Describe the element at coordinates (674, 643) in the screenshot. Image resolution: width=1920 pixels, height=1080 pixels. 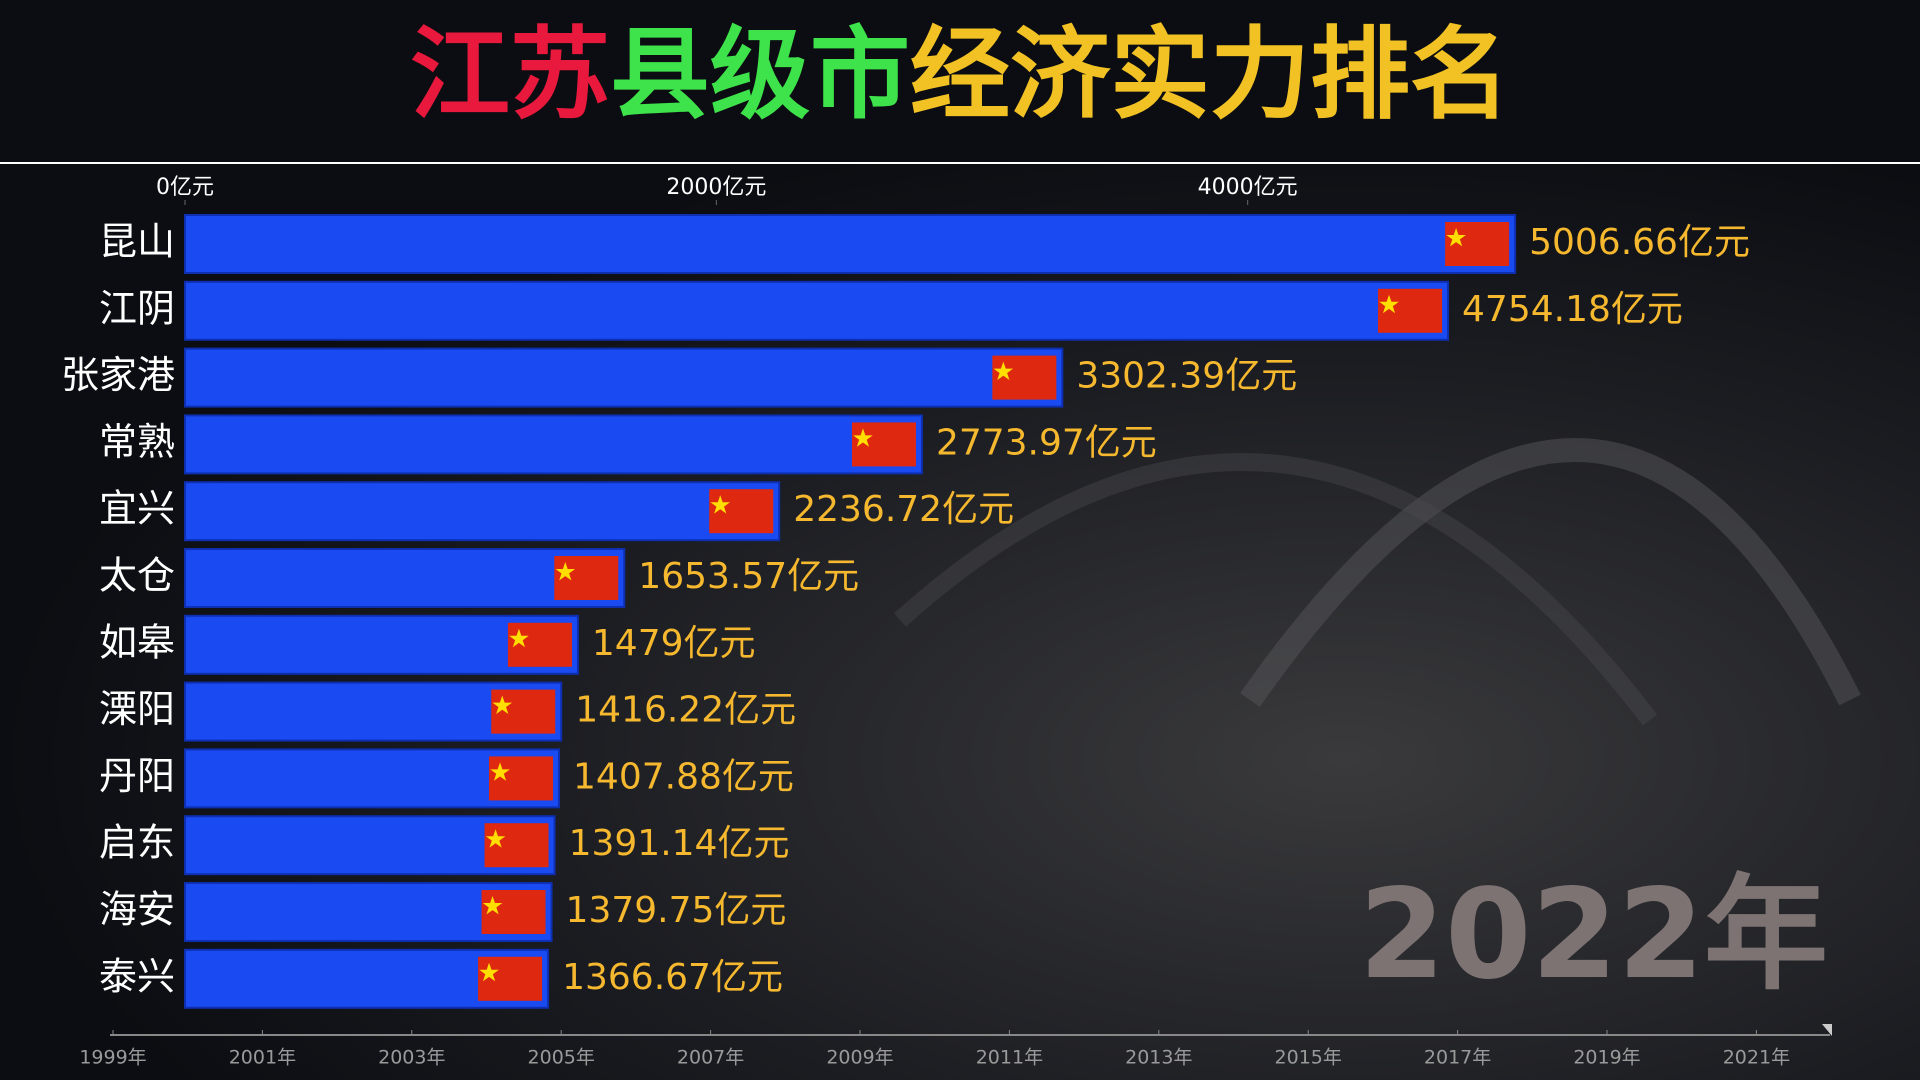
I see `value-label: 1479亿元` at that location.